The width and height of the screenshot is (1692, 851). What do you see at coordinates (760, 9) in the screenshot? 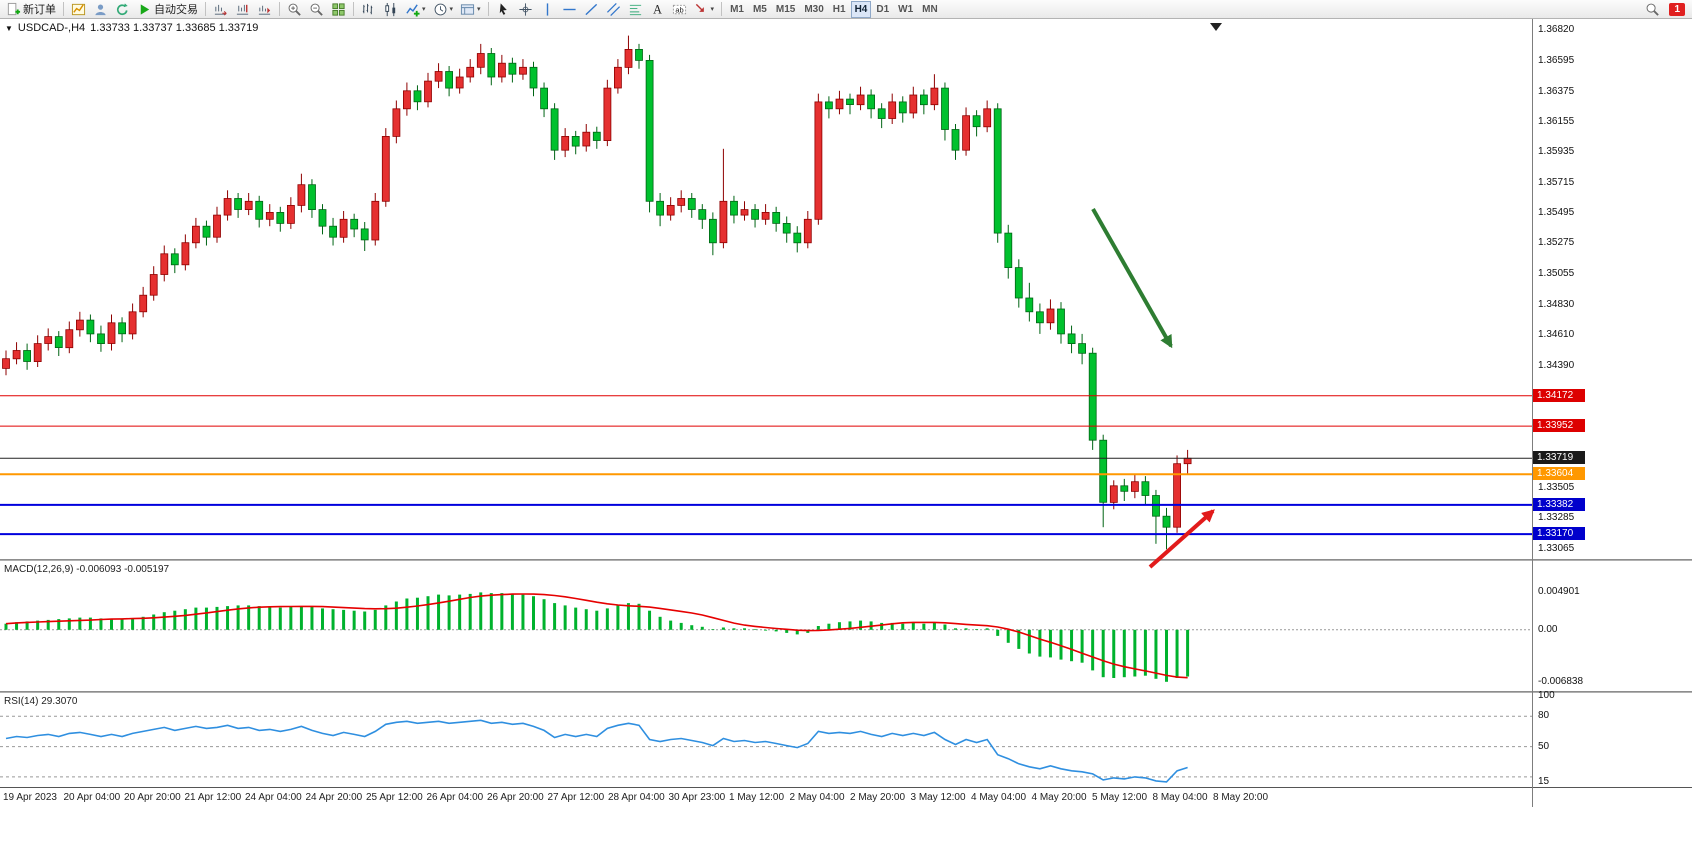
I see `timeframe-m5-button: M5` at bounding box center [760, 9].